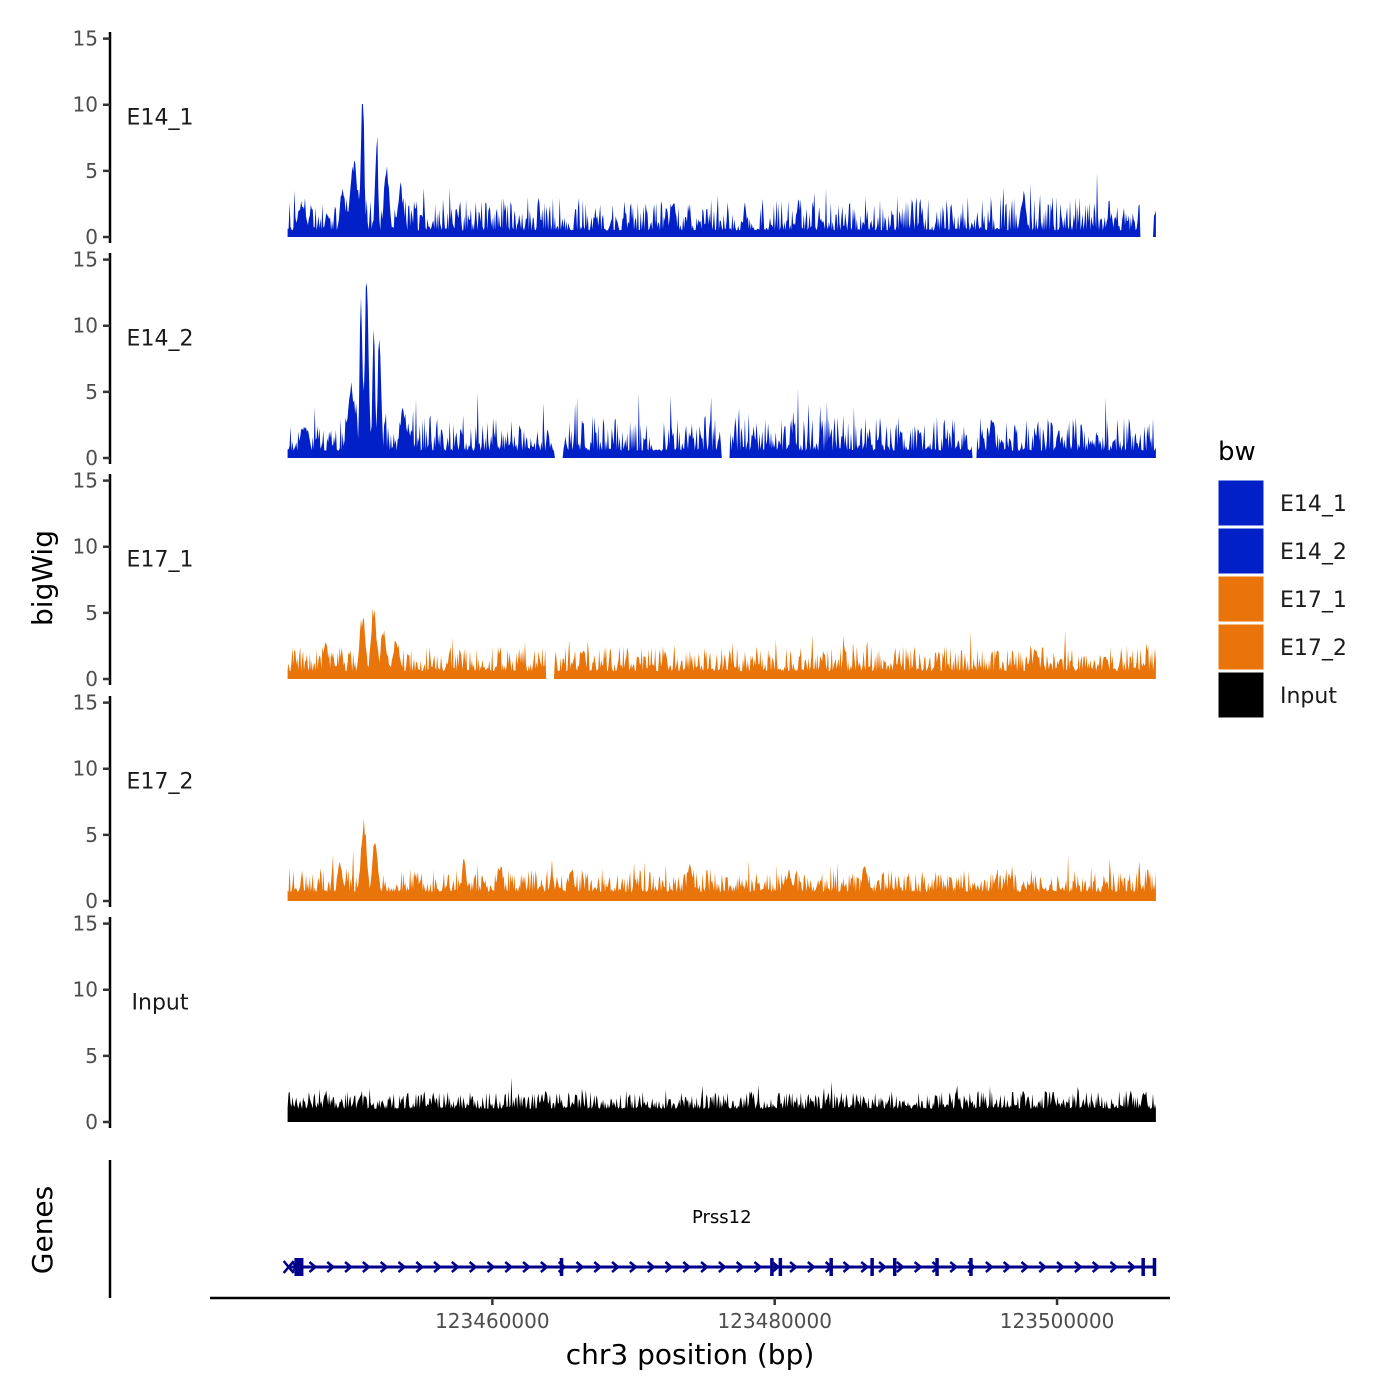  Describe the element at coordinates (614, 359) in the screenshot. I see `track-E14_2: 0 5 10 15 E14_2` at that location.